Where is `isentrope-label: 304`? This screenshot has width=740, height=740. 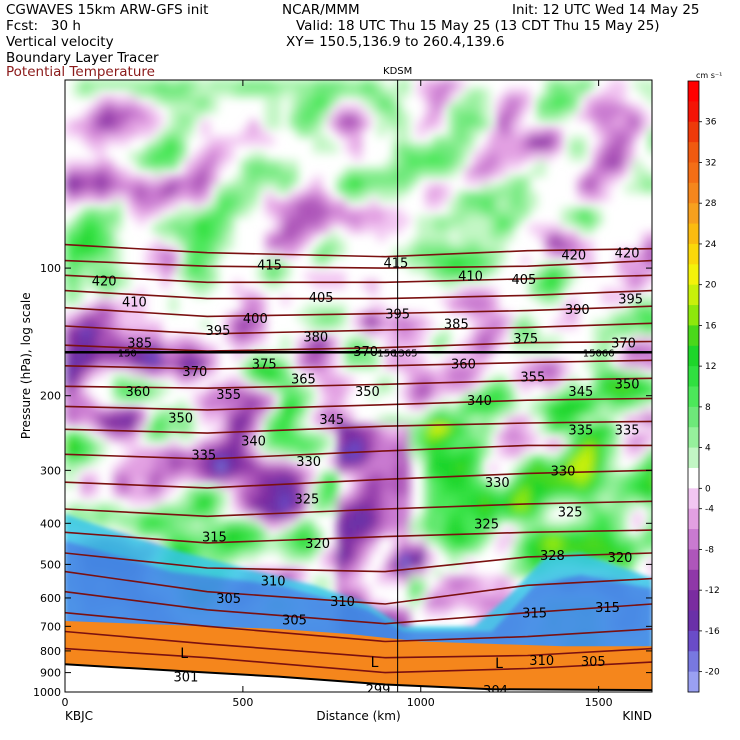 isentrope-label: 304 is located at coordinates (495, 691).